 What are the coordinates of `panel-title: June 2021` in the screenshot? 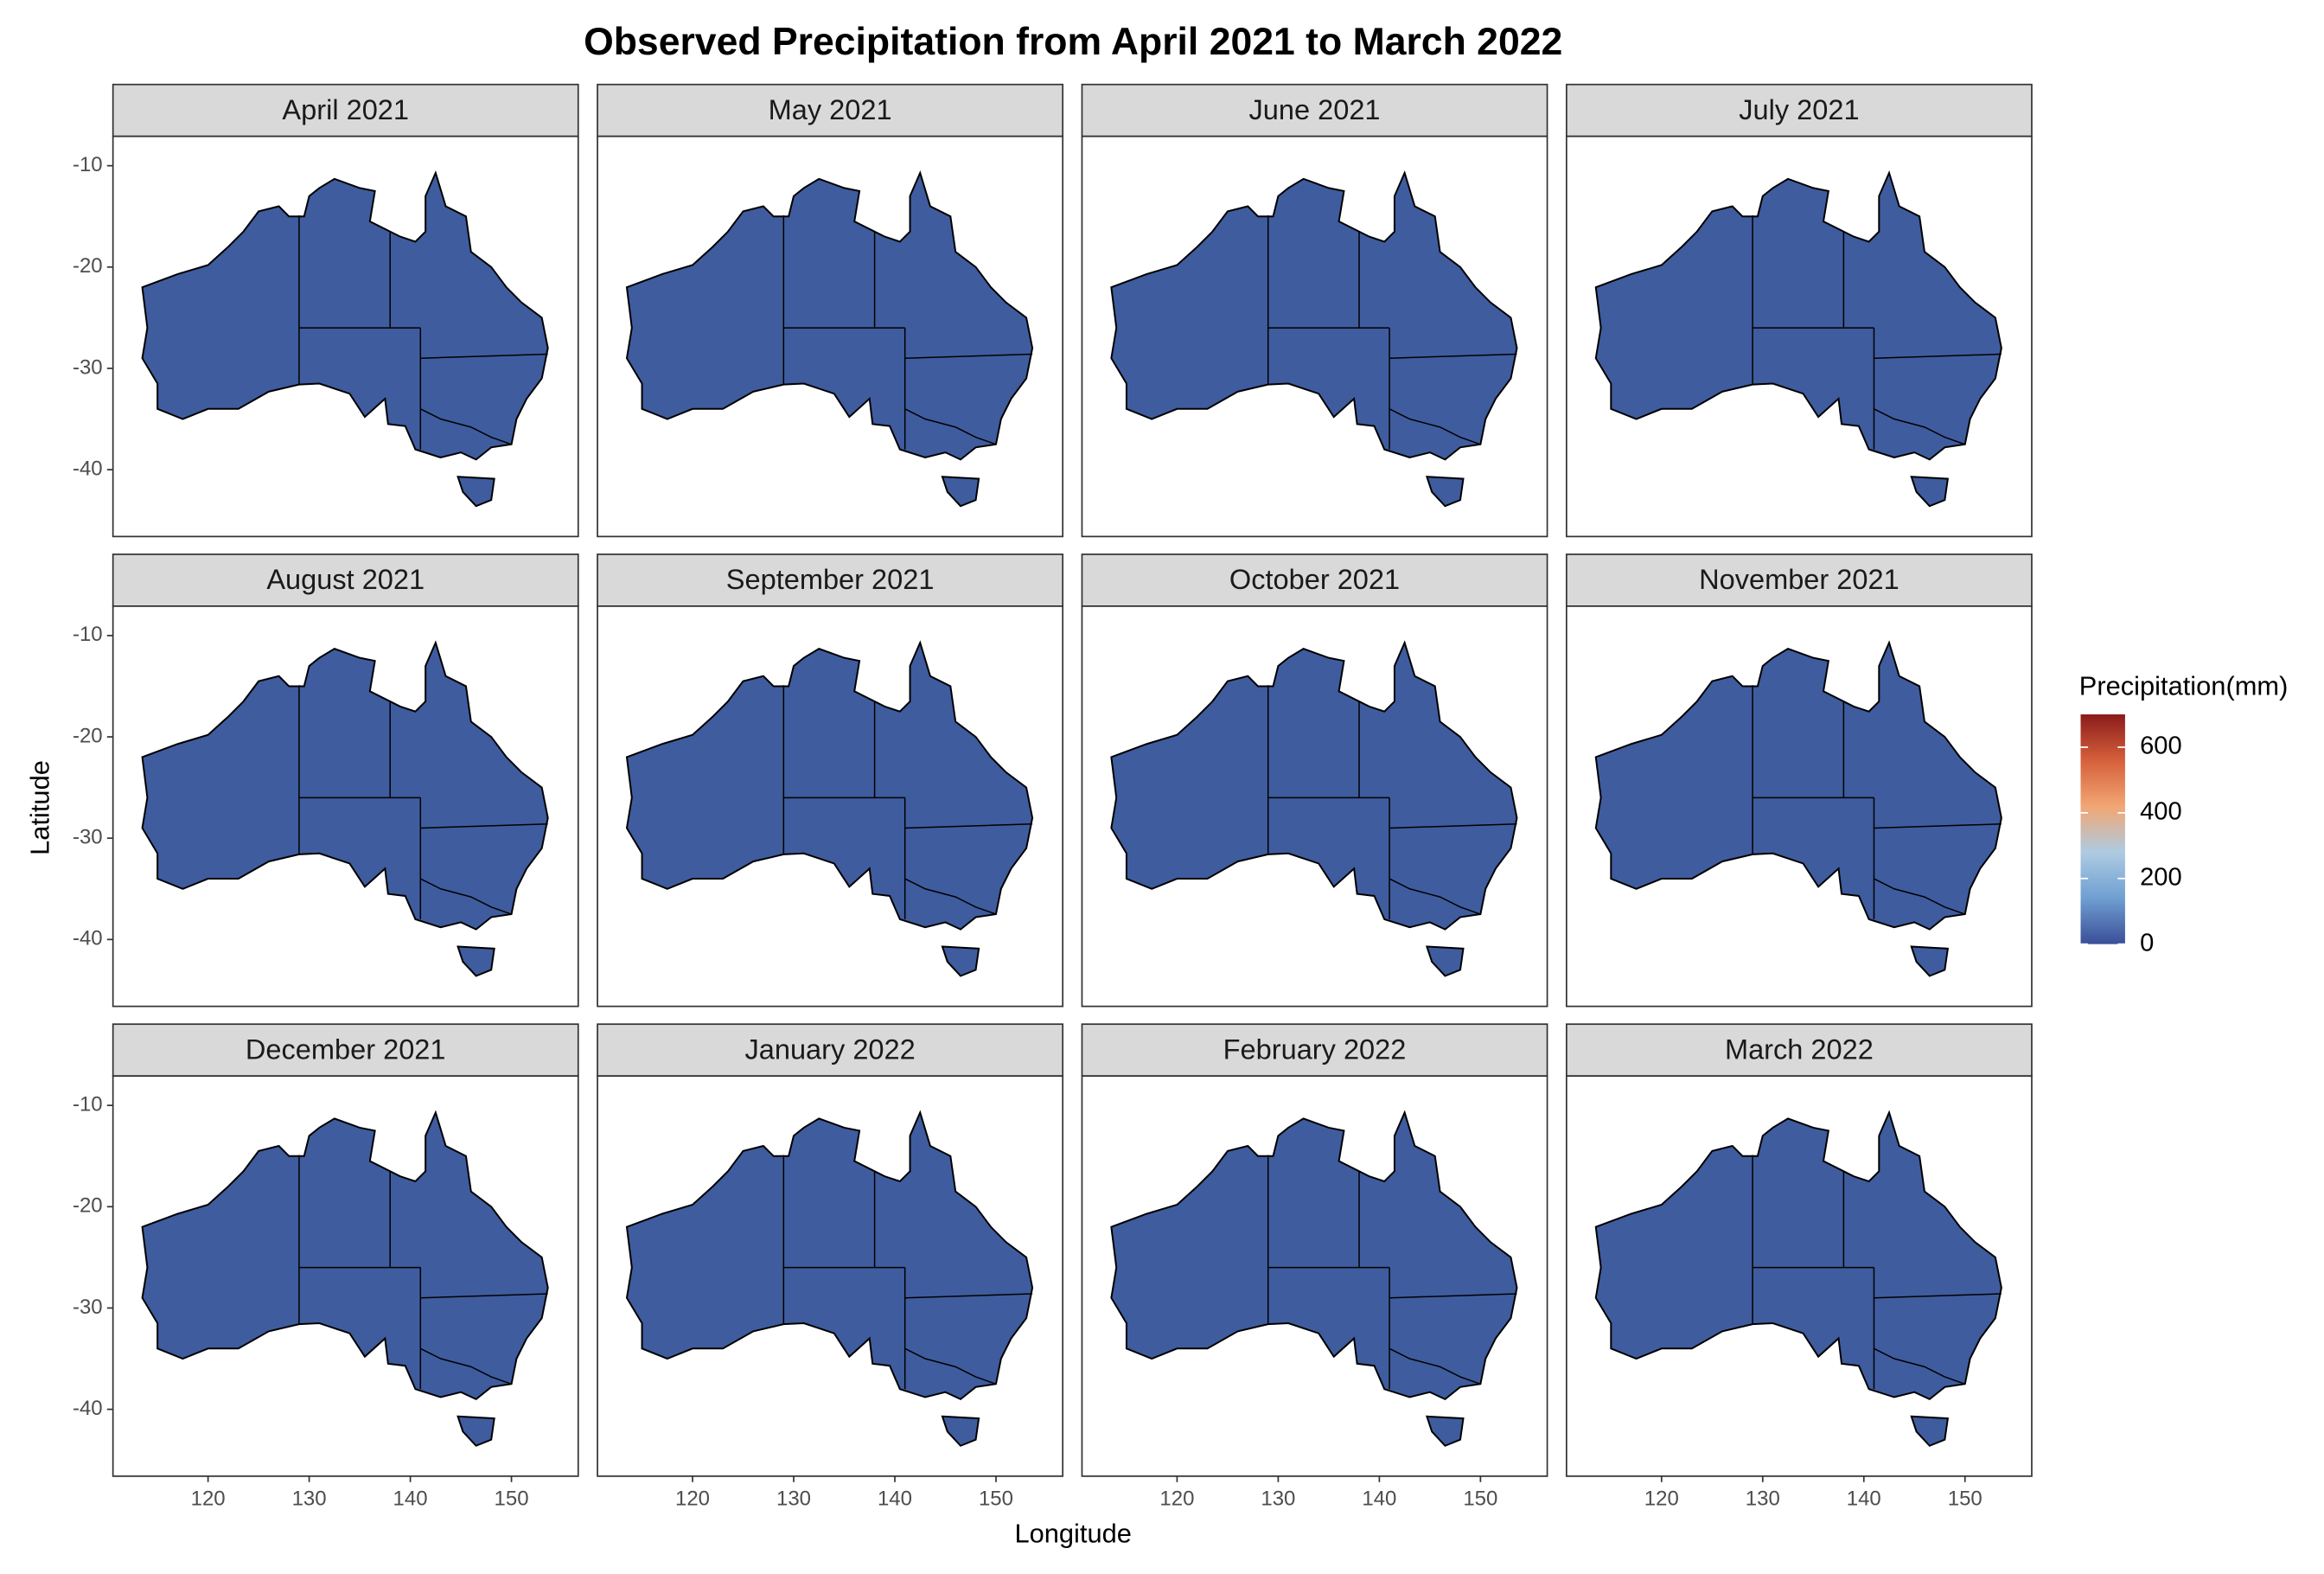 It's located at (1315, 110).